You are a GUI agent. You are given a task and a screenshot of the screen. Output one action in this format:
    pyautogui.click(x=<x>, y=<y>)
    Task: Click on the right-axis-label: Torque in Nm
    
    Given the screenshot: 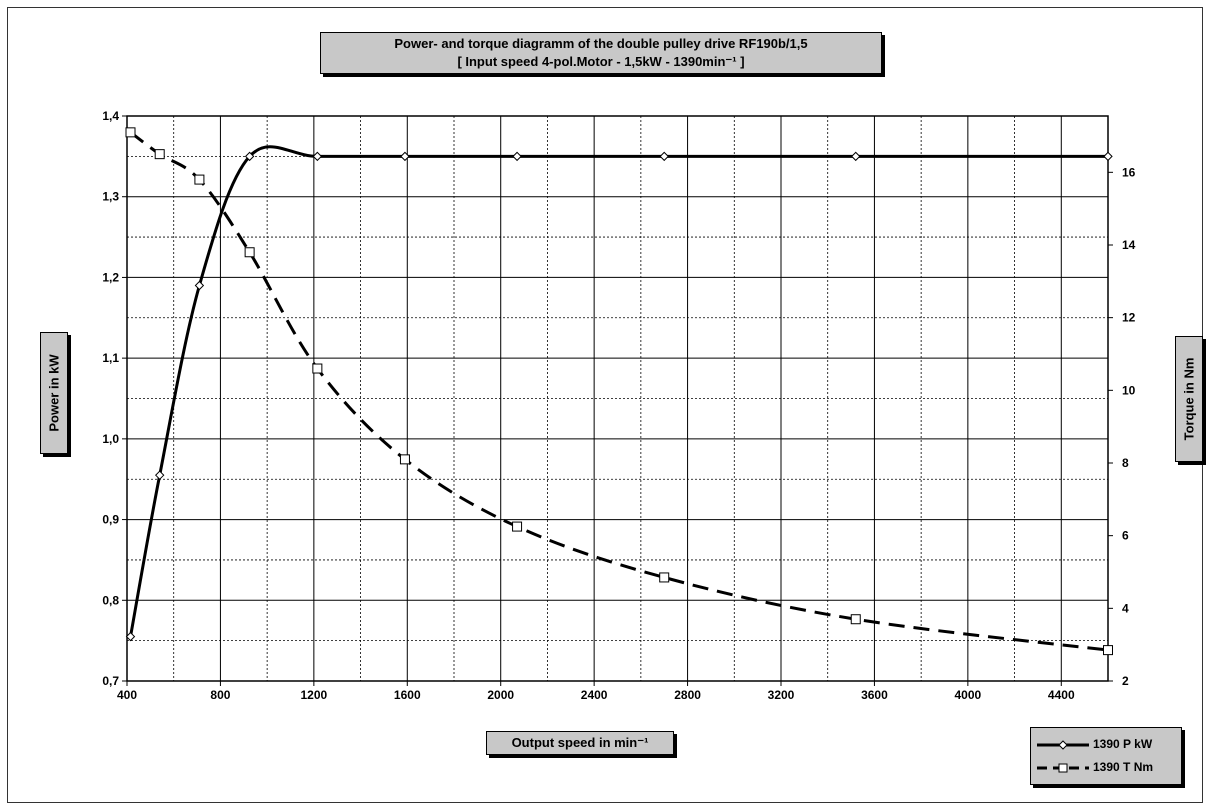 What is the action you would take?
    pyautogui.click(x=1189, y=399)
    